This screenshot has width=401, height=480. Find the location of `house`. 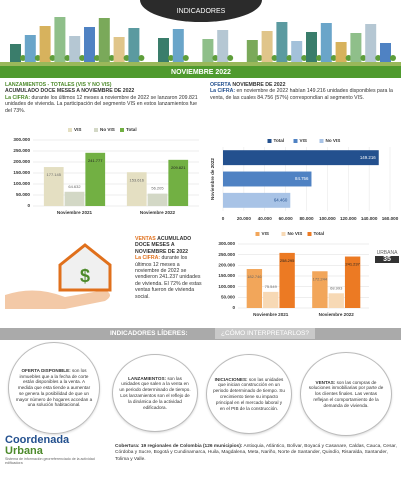

house is located at coordinates (85, 267).